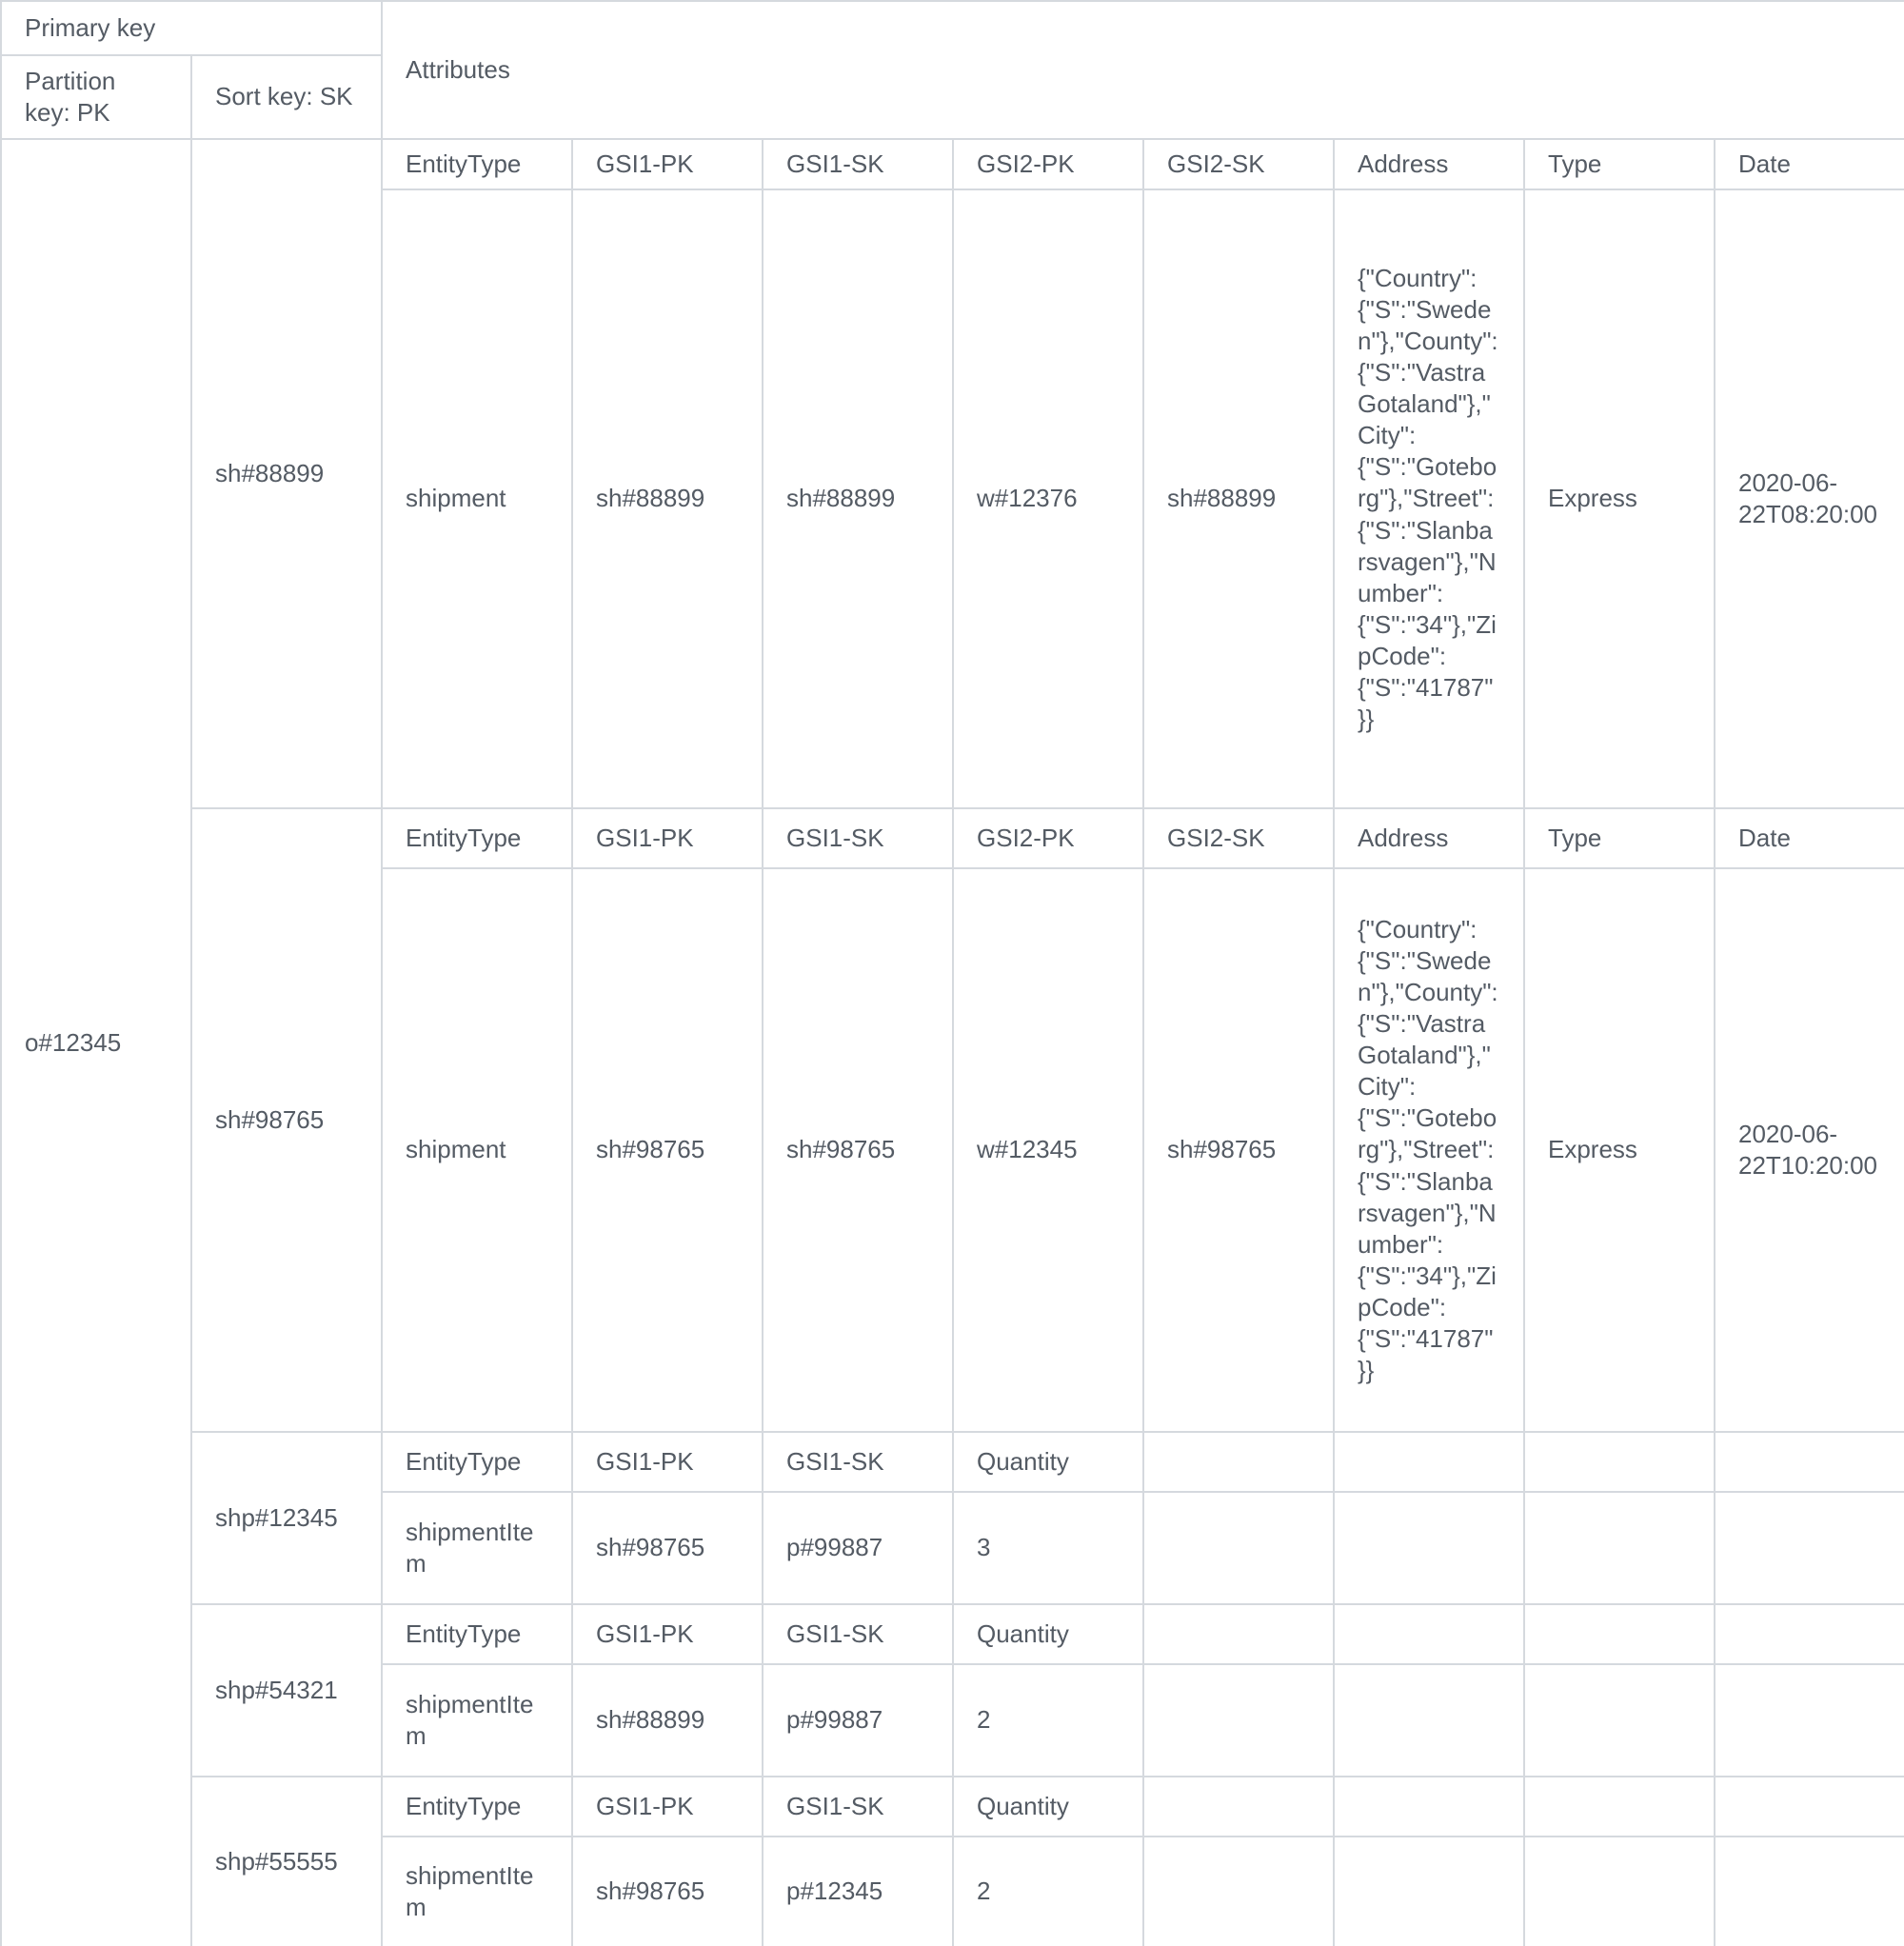  What do you see at coordinates (96, 97) in the screenshot?
I see `partition-key-header: Partition key: PK` at bounding box center [96, 97].